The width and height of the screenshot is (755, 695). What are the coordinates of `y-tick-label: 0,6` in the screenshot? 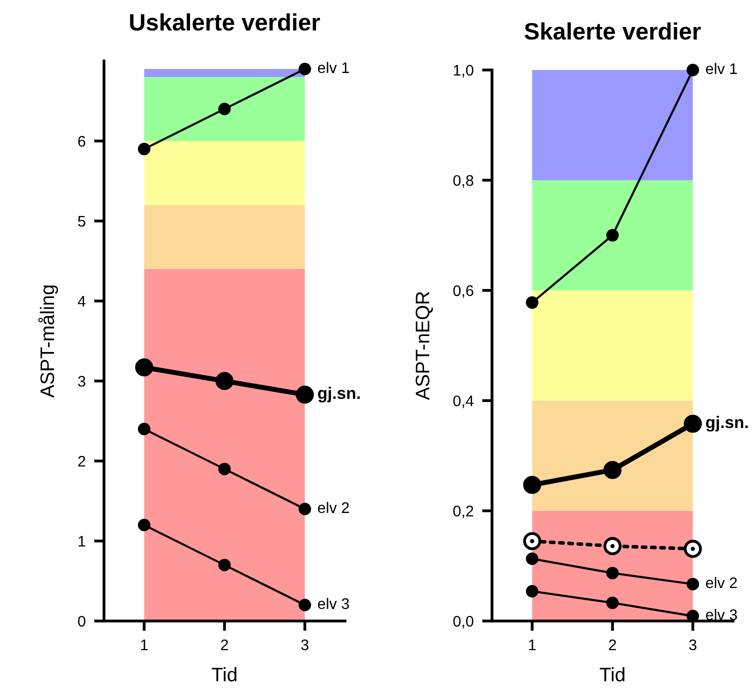 It's located at (463, 291).